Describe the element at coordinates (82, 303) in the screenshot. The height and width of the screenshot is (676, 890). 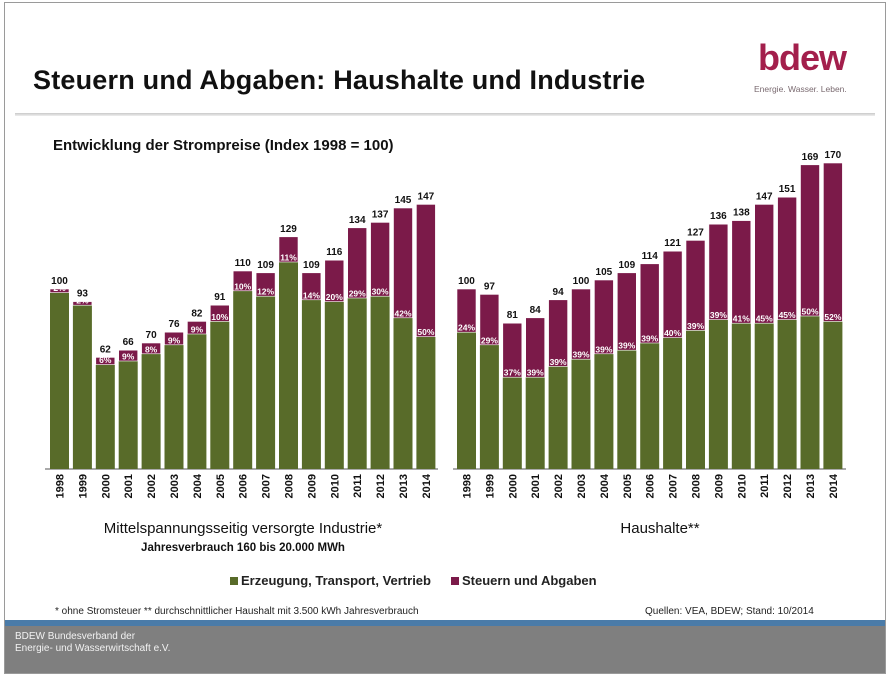
I see `bar-tax-1999` at that location.